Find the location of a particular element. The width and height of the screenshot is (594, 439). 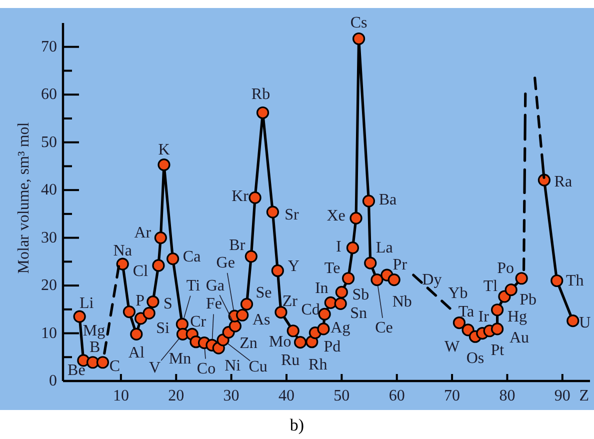

annotation: Pd is located at coordinates (332, 347).